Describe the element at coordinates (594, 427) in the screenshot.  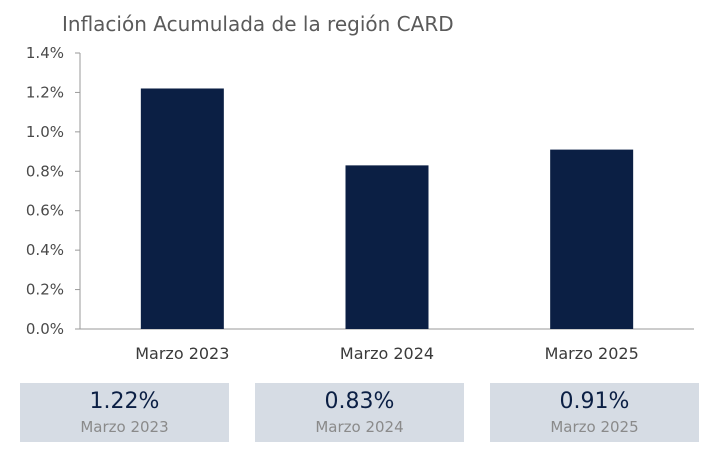
I see `summary-card-label: Marzo 2025` at that location.